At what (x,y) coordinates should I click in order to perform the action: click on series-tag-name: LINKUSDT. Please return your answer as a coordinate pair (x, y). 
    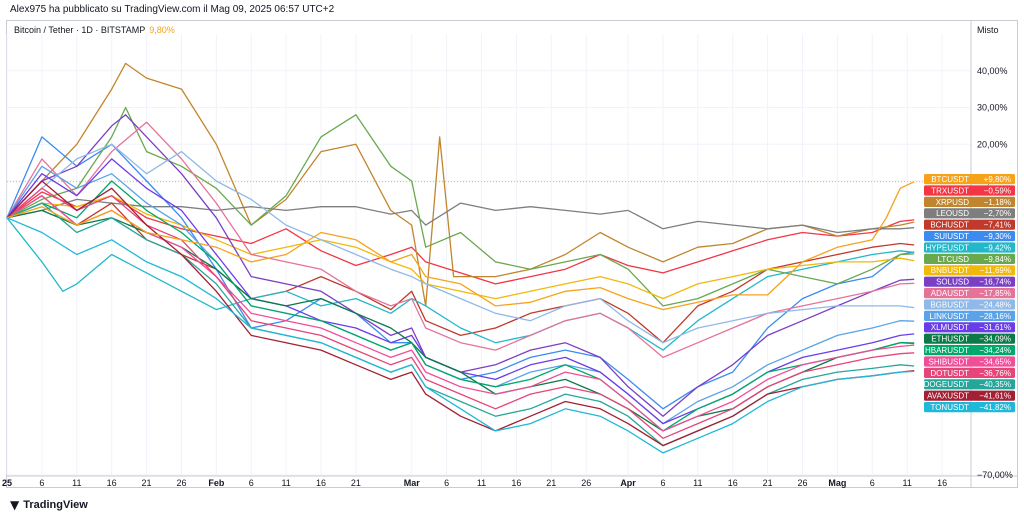
    Looking at the image, I should click on (949, 316).